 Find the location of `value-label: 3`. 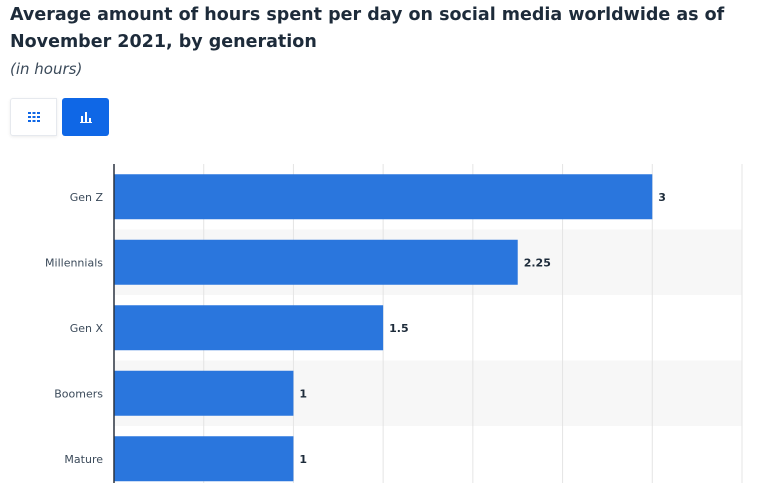

value-label: 3 is located at coordinates (662, 197).